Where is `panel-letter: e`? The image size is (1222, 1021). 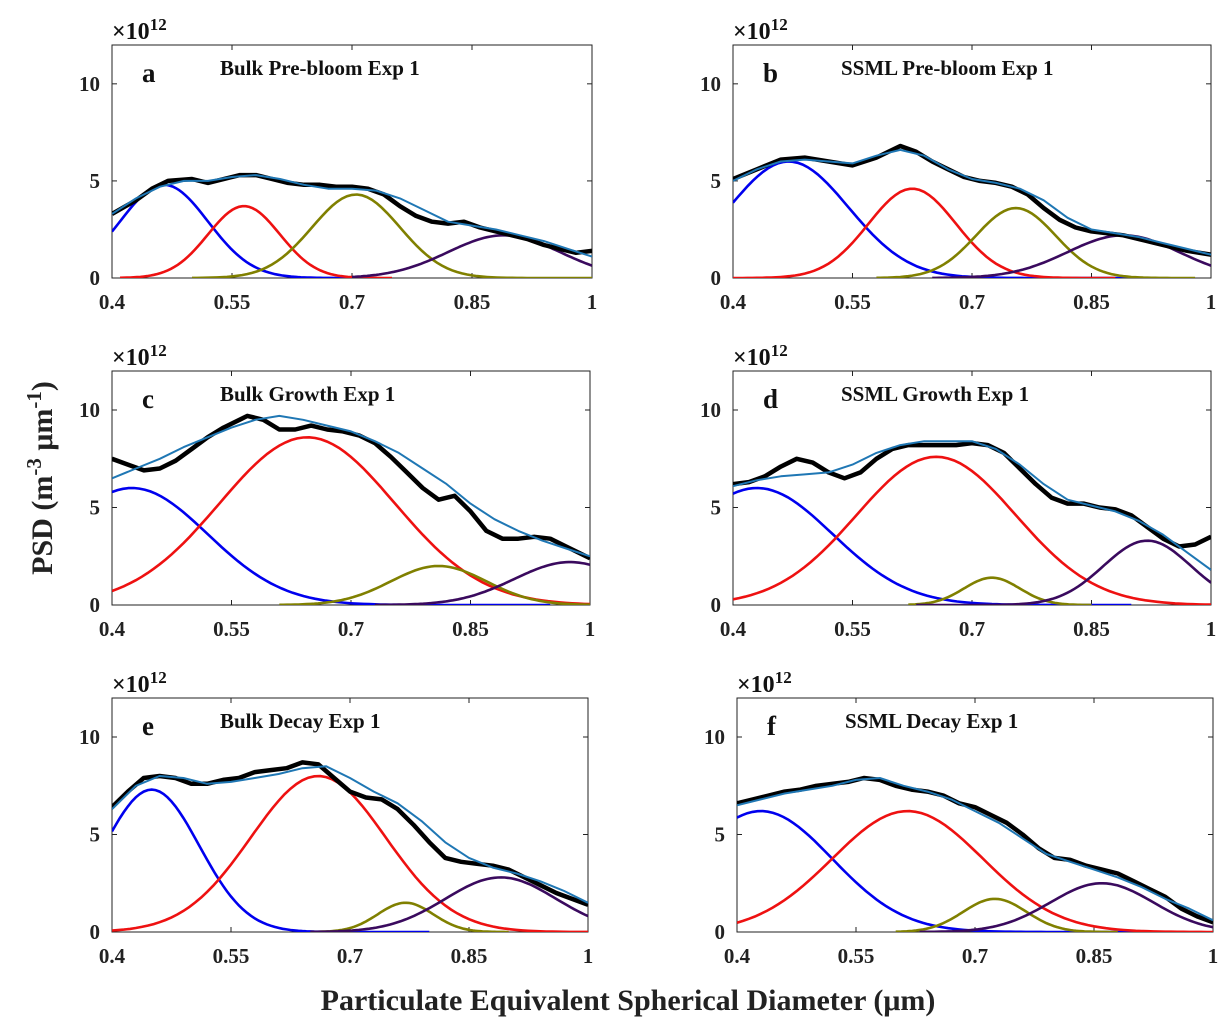
panel-letter: e is located at coordinates (148, 726).